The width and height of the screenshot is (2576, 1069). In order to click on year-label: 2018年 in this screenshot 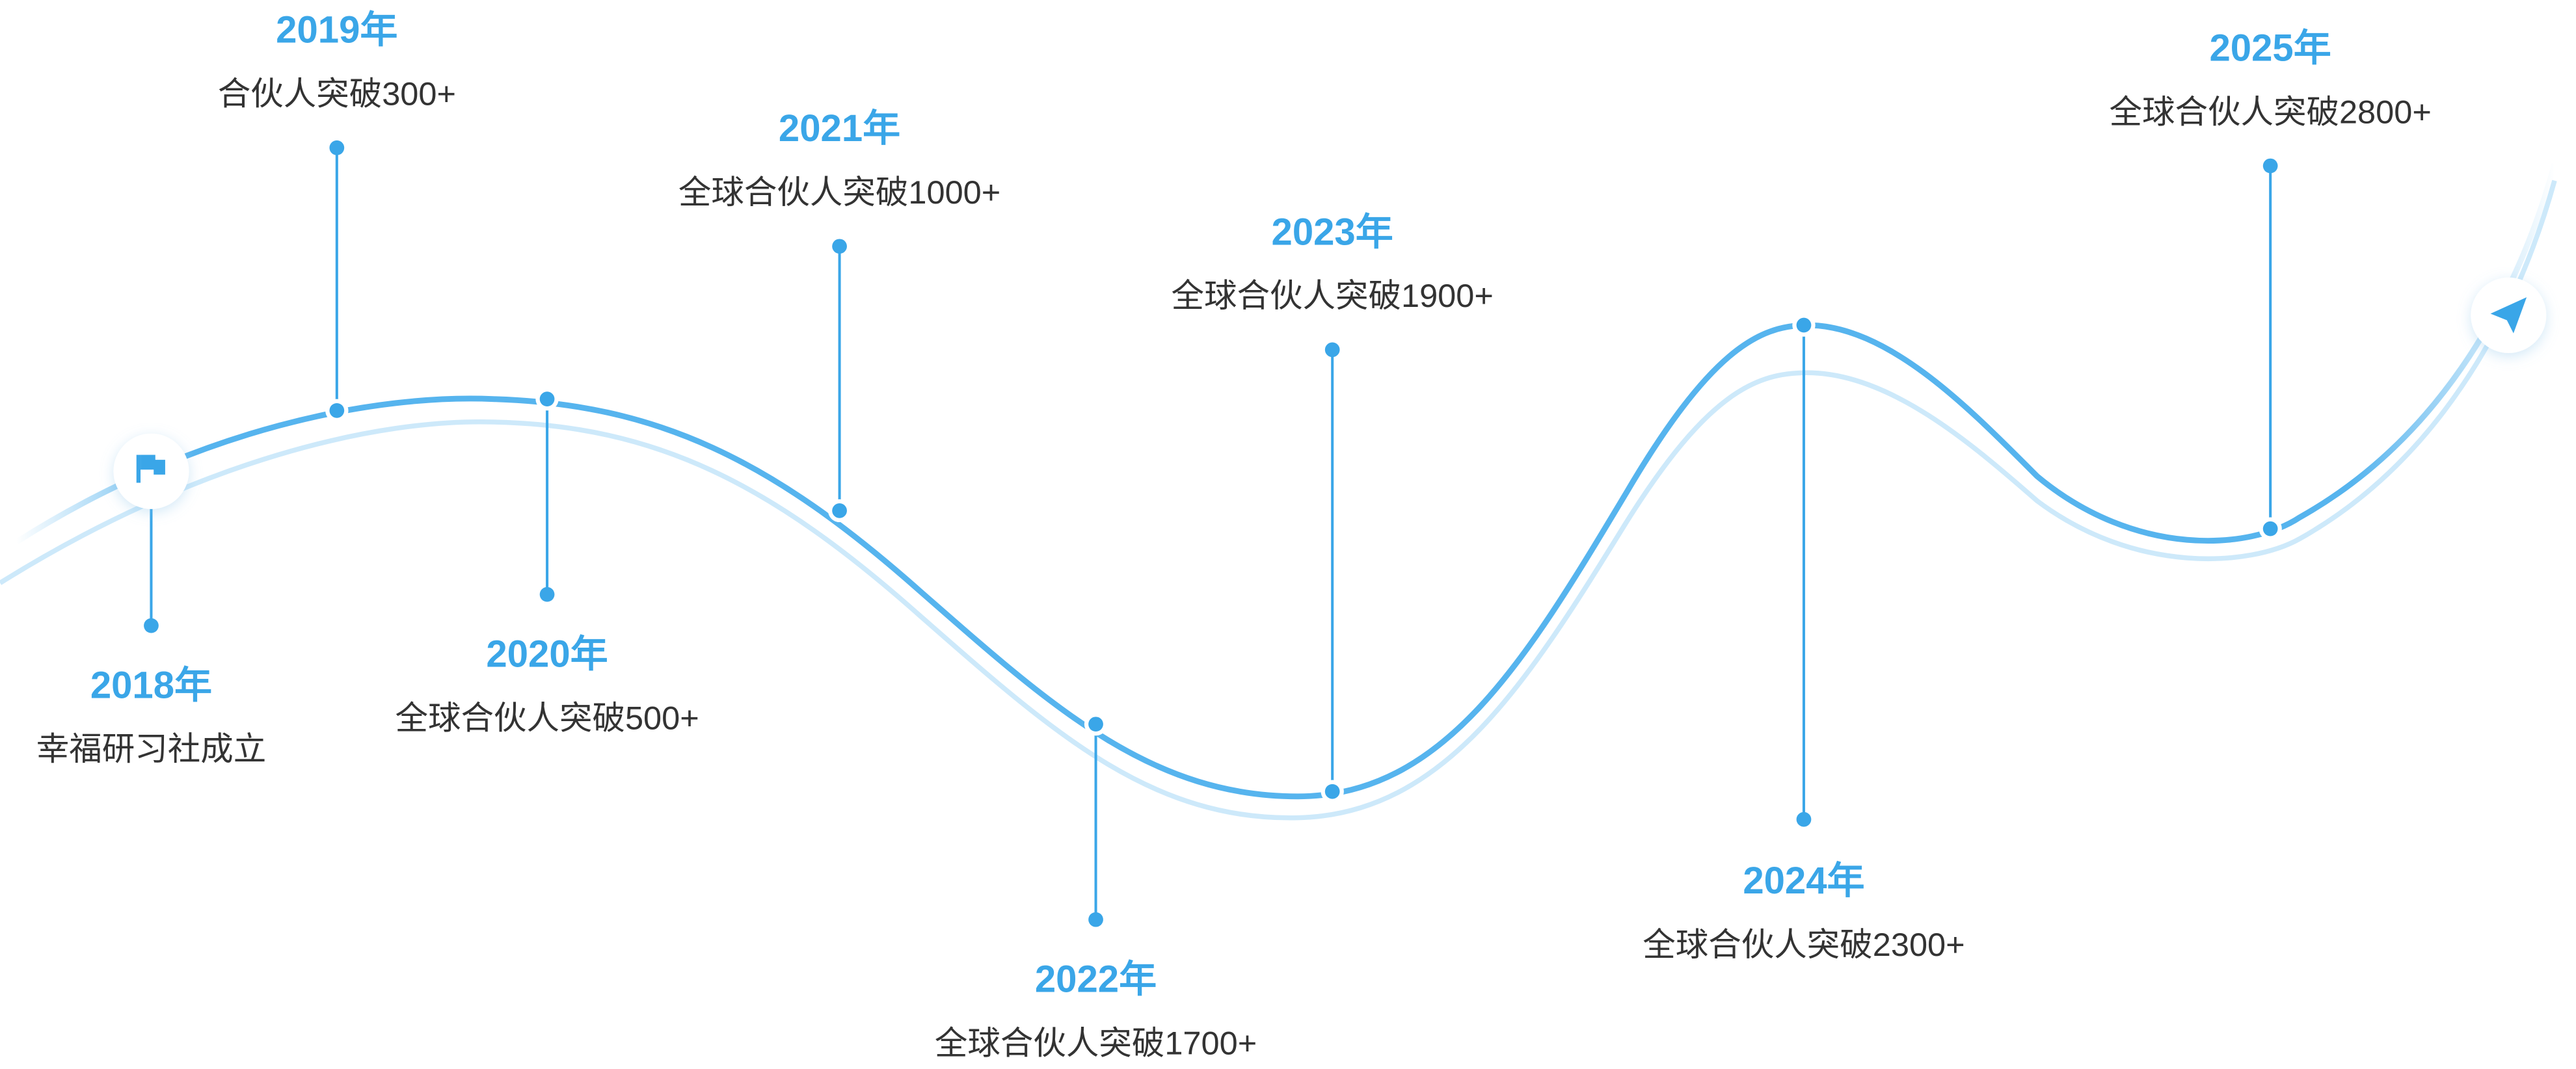, I will do `click(151, 685)`.